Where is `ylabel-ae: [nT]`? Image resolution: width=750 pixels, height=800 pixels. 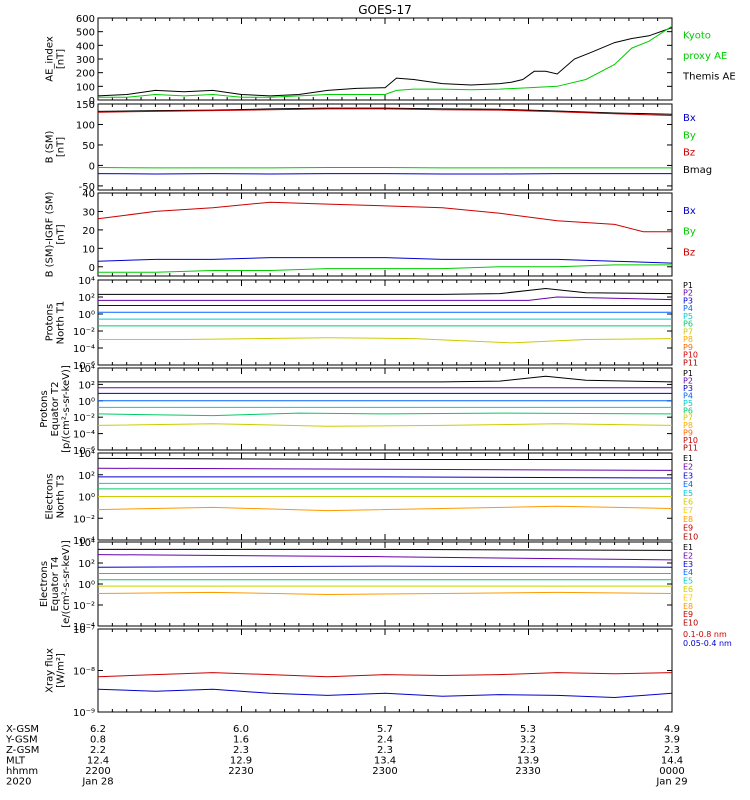 ylabel-ae: [nT] is located at coordinates (61, 59).